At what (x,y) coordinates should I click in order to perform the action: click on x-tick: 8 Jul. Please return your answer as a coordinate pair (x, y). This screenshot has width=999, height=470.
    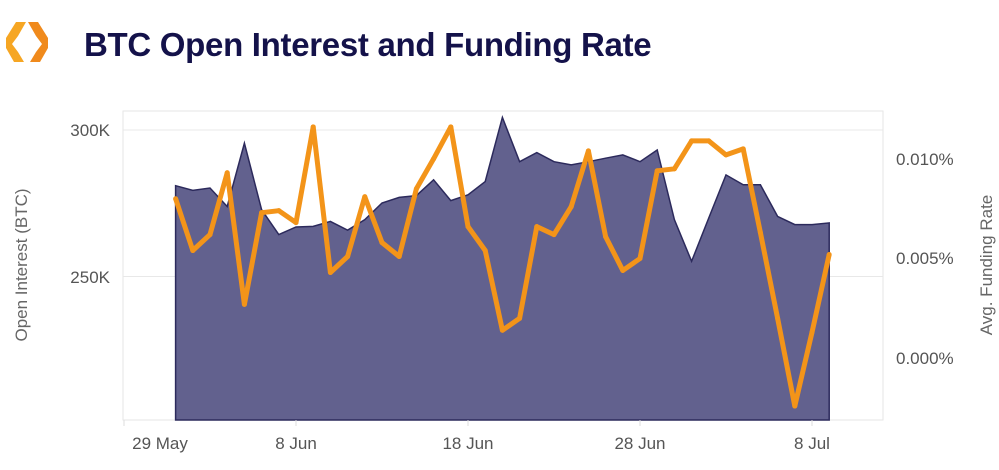
    Looking at the image, I should click on (812, 443).